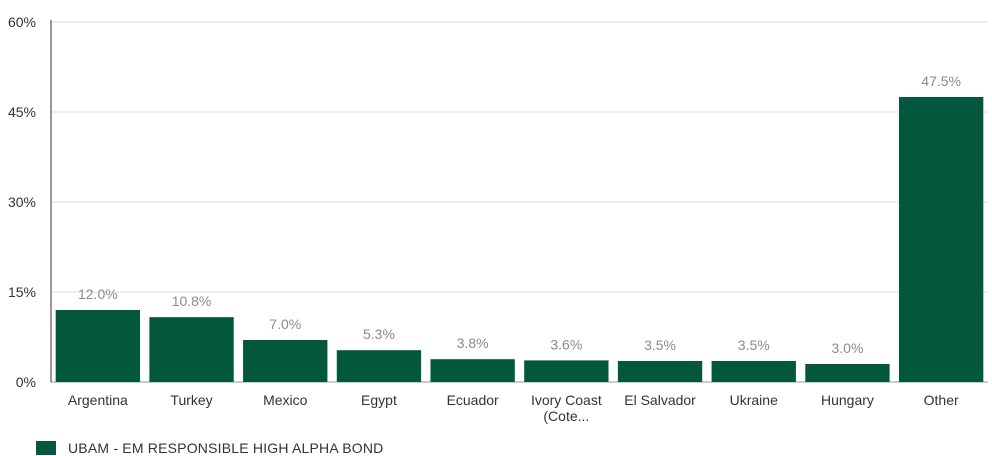  What do you see at coordinates (566, 400) in the screenshot?
I see `x-tick-label-line: Ivory Coast` at bounding box center [566, 400].